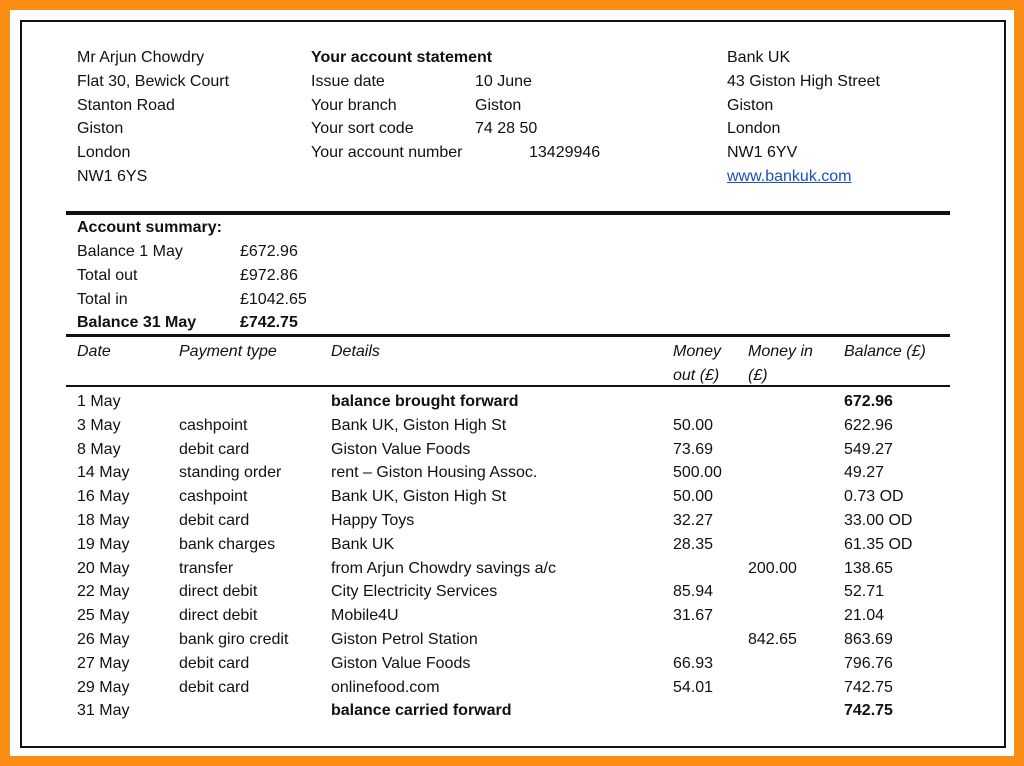  I want to click on cell-balance: 863.69, so click(868, 639).